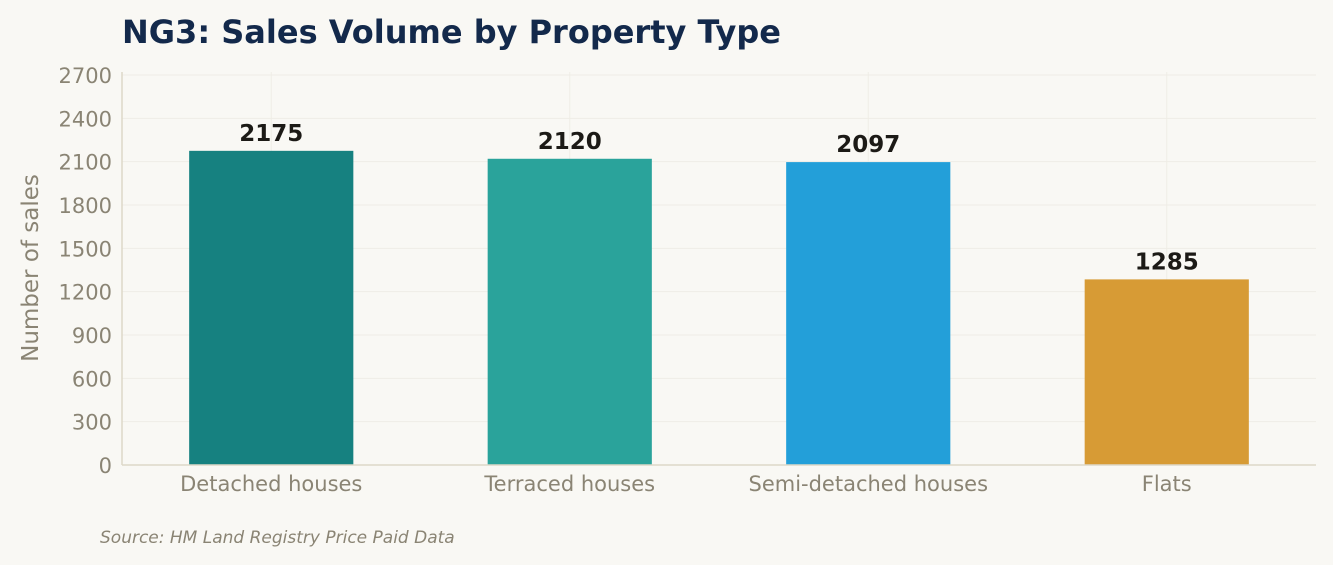 The image size is (1333, 565). Describe the element at coordinates (1167, 262) in the screenshot. I see `bar-value-label: 1285` at that location.